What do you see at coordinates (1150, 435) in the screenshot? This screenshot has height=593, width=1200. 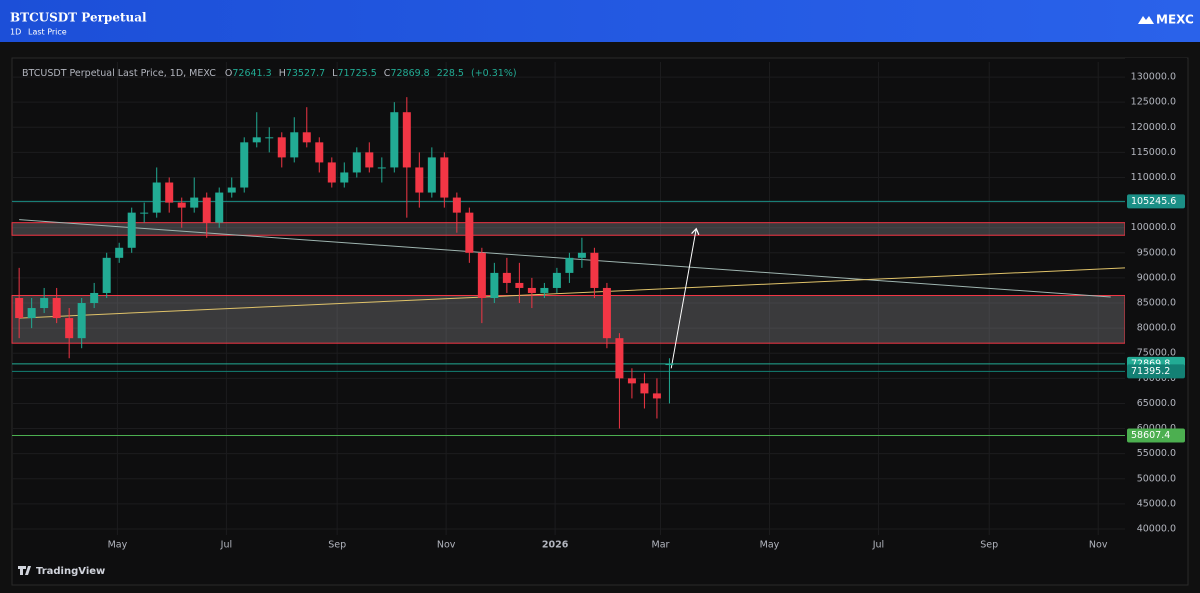 I see `level-label: 58607.4` at bounding box center [1150, 435].